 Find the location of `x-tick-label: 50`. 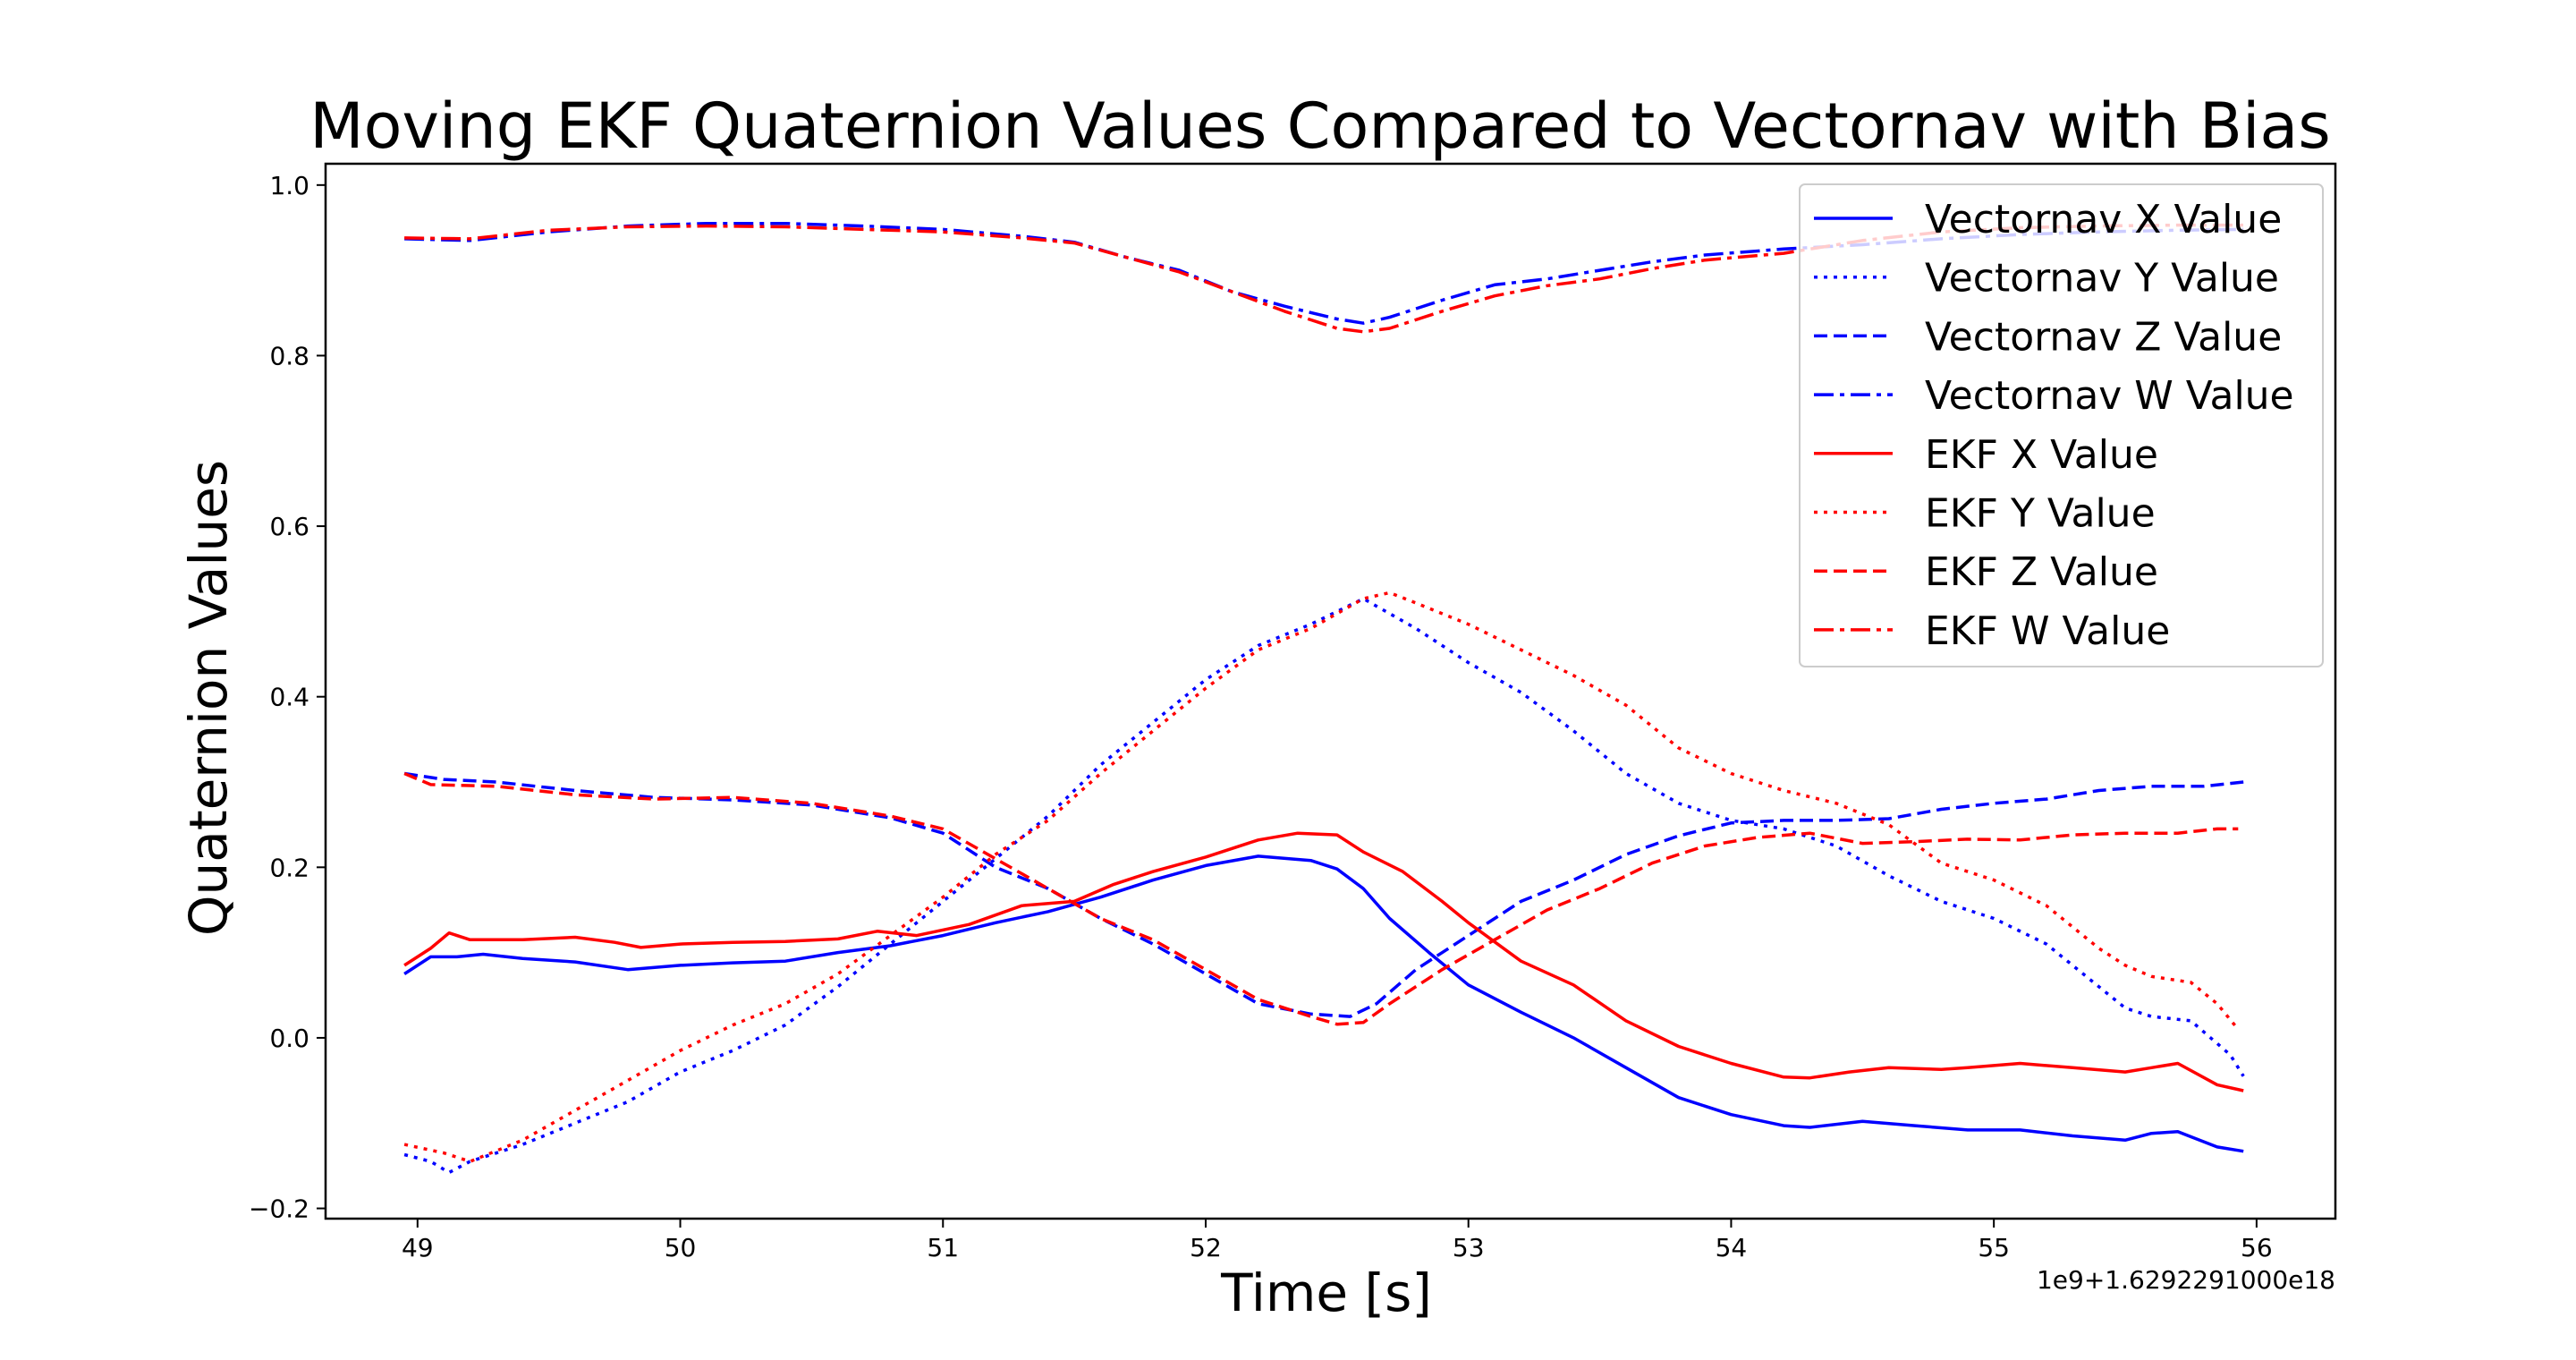

x-tick-label: 50 is located at coordinates (681, 1247).